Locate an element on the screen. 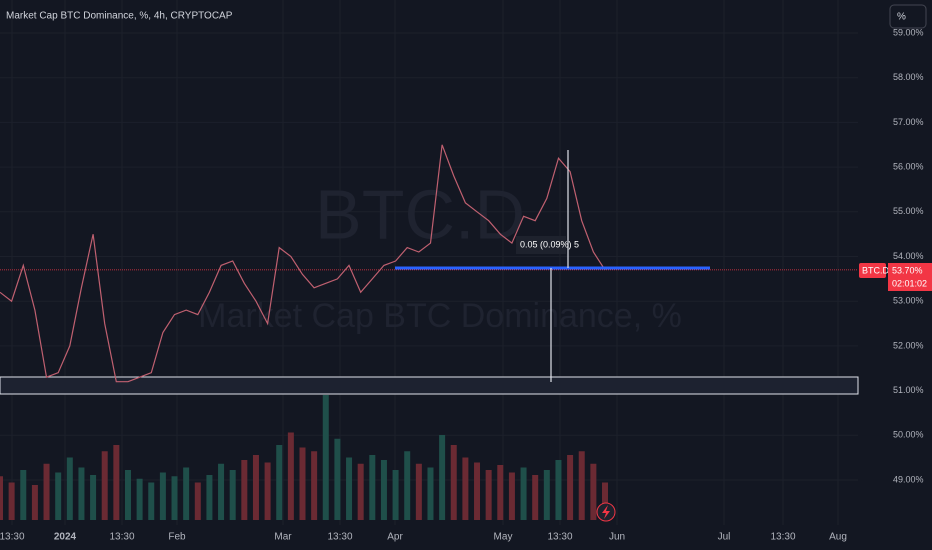 This screenshot has height=550, width=932. scale-button-label: % is located at coordinates (901, 17).